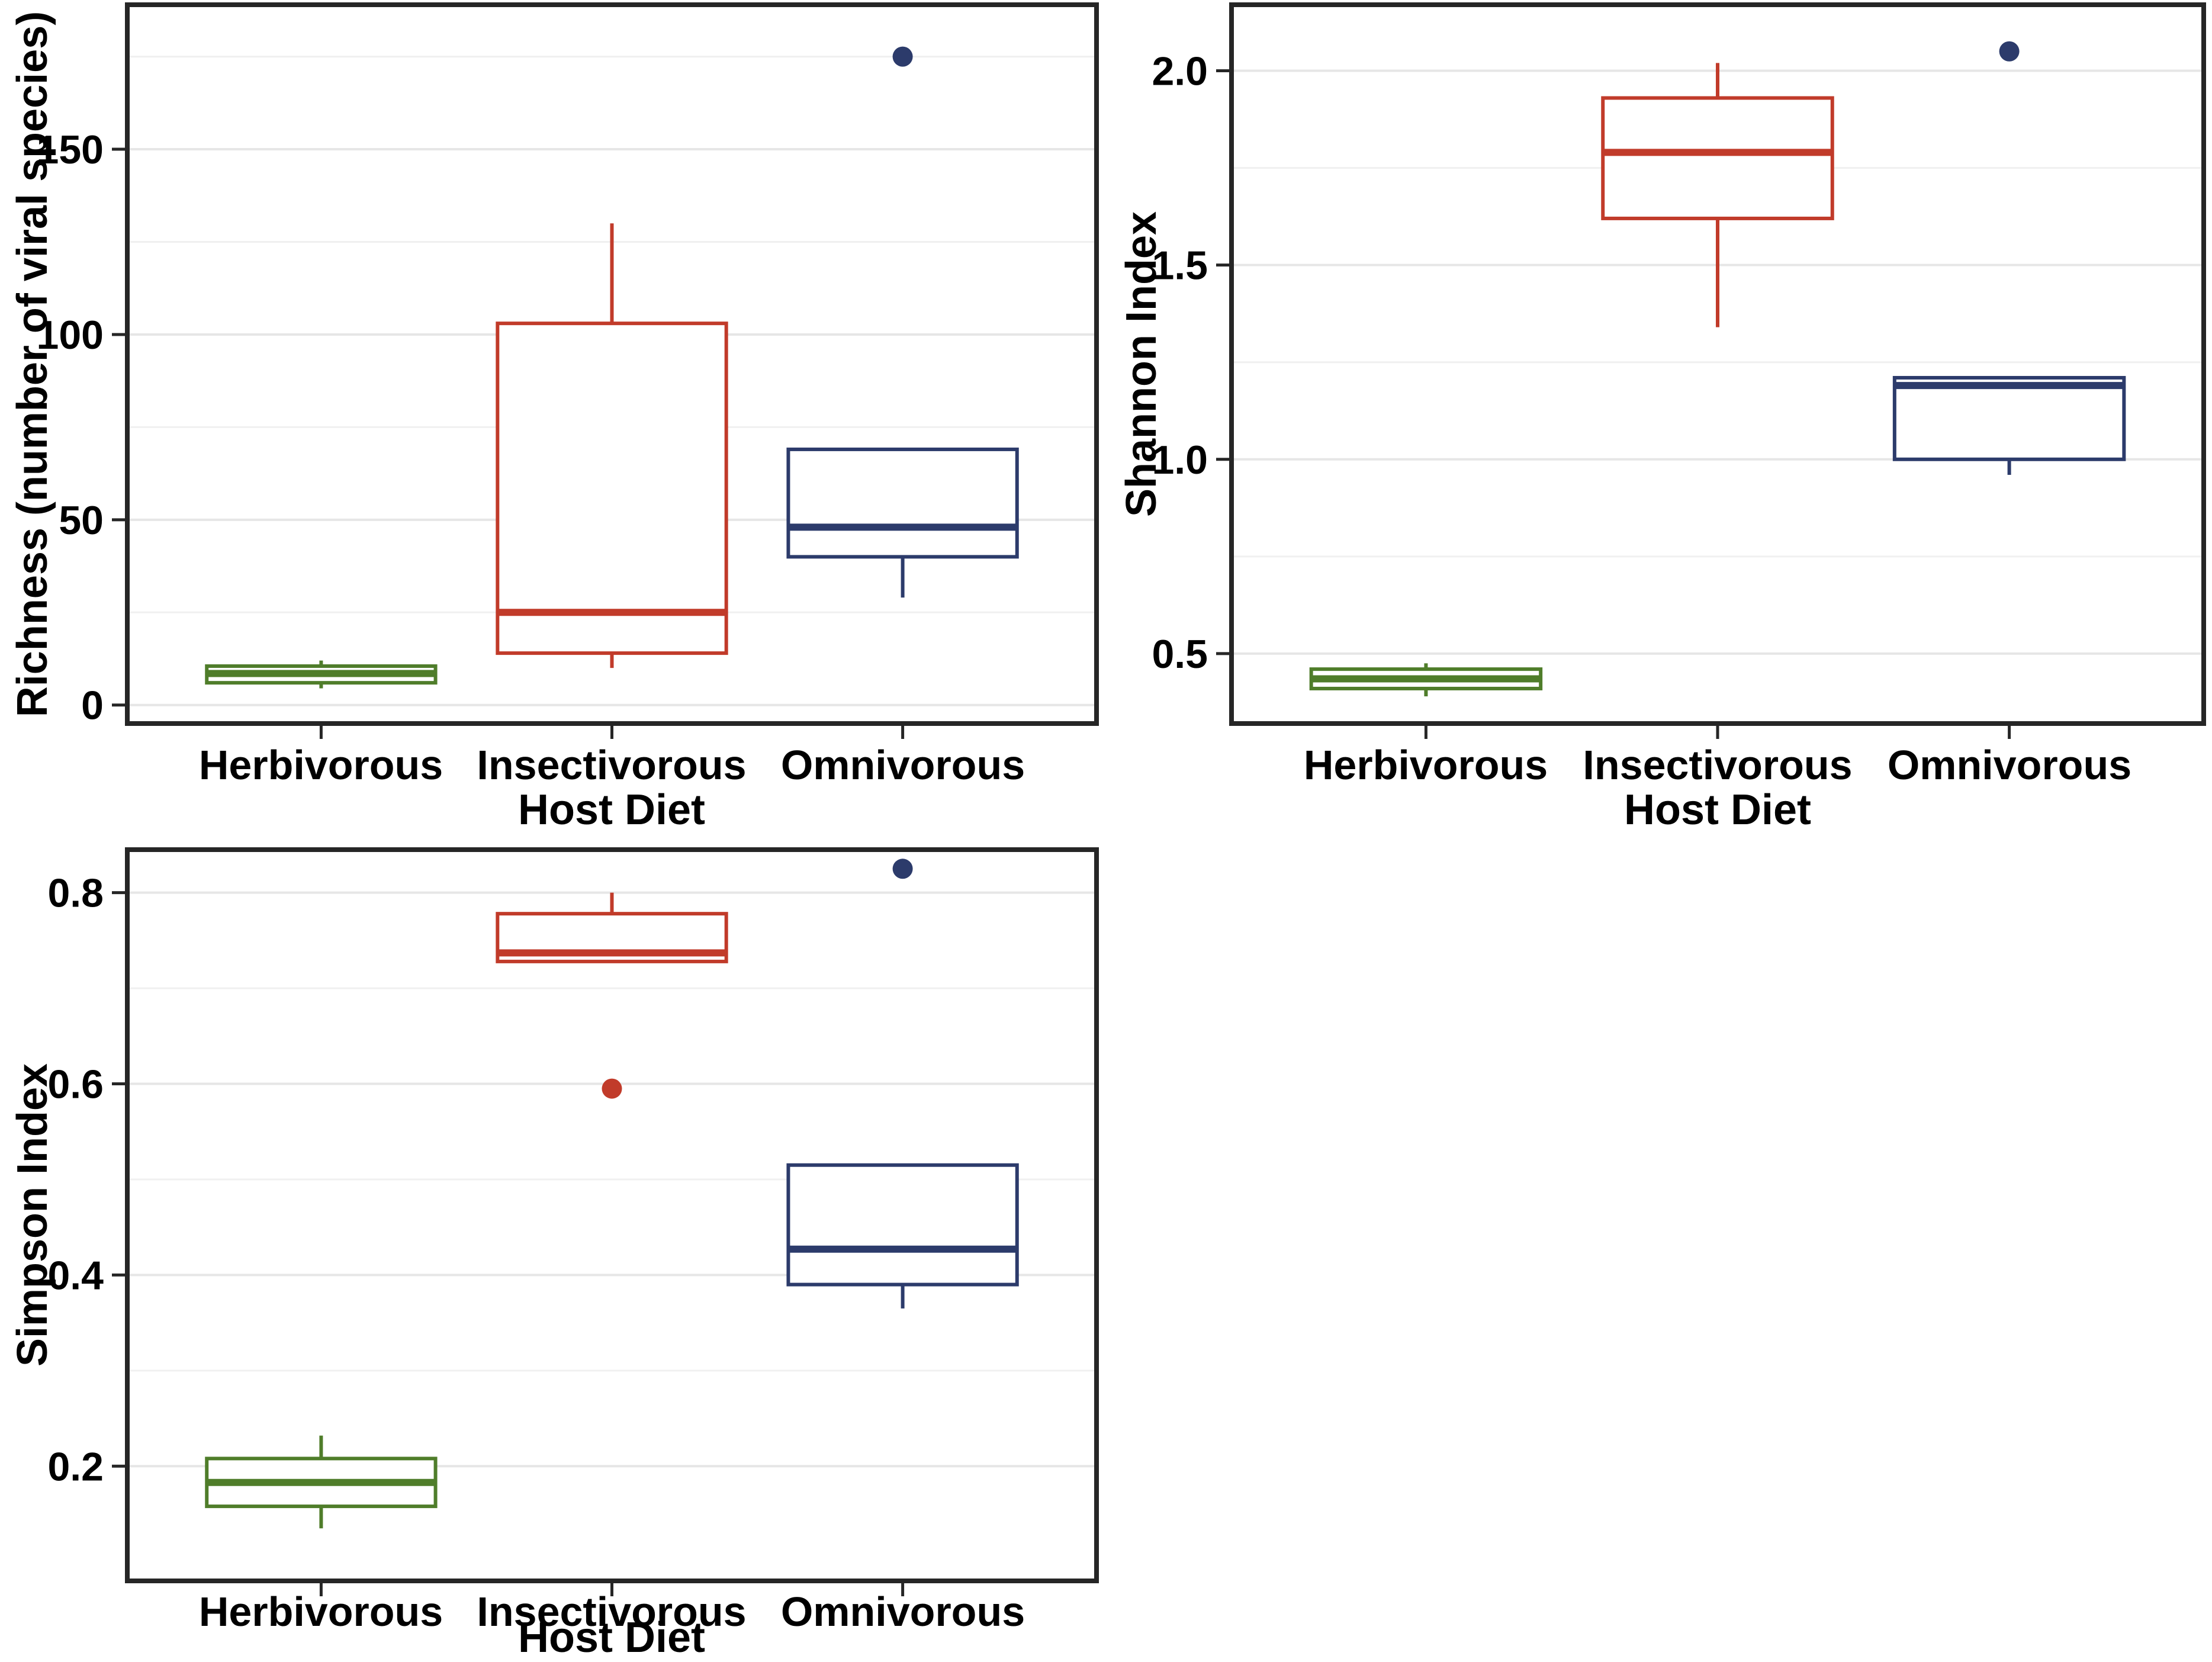  Describe the element at coordinates (75, 1275) in the screenshot. I see `simpson-y-tick-label: 0.4` at that location.